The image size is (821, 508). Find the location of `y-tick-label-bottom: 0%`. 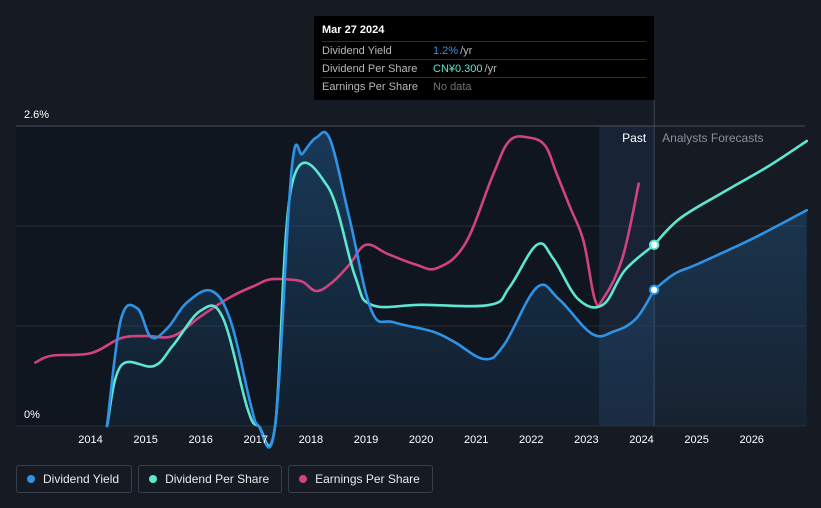

y-tick-label-bottom: 0% is located at coordinates (32, 415).